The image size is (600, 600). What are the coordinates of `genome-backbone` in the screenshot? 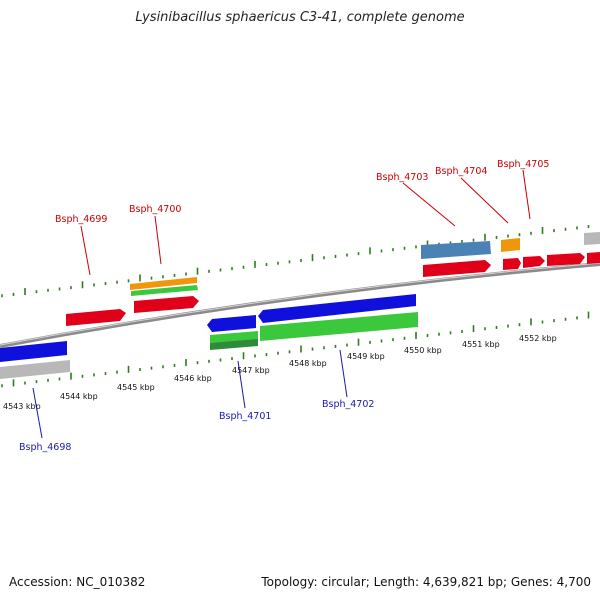 It's located at (300, 305).